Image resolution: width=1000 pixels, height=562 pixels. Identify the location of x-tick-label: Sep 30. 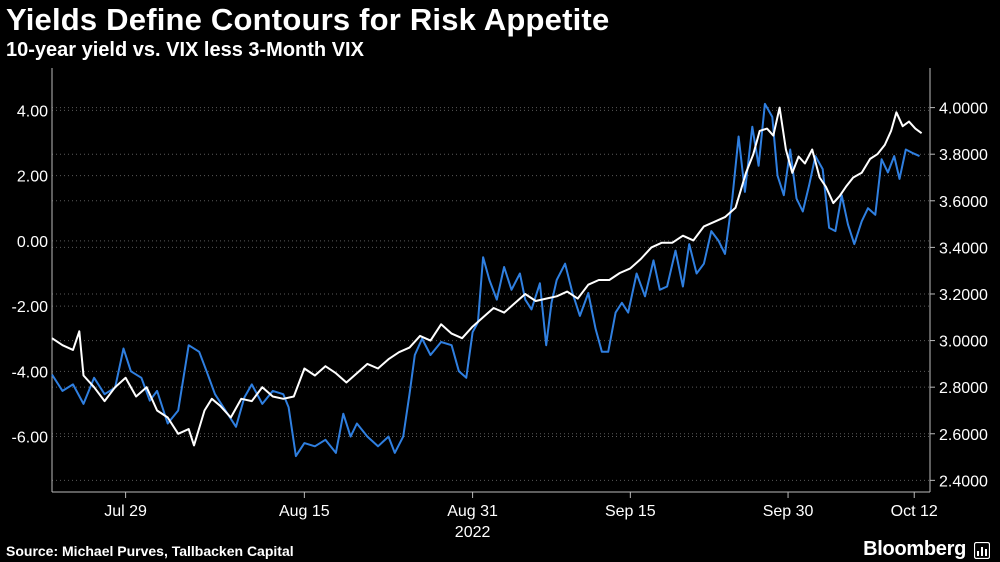
(788, 511).